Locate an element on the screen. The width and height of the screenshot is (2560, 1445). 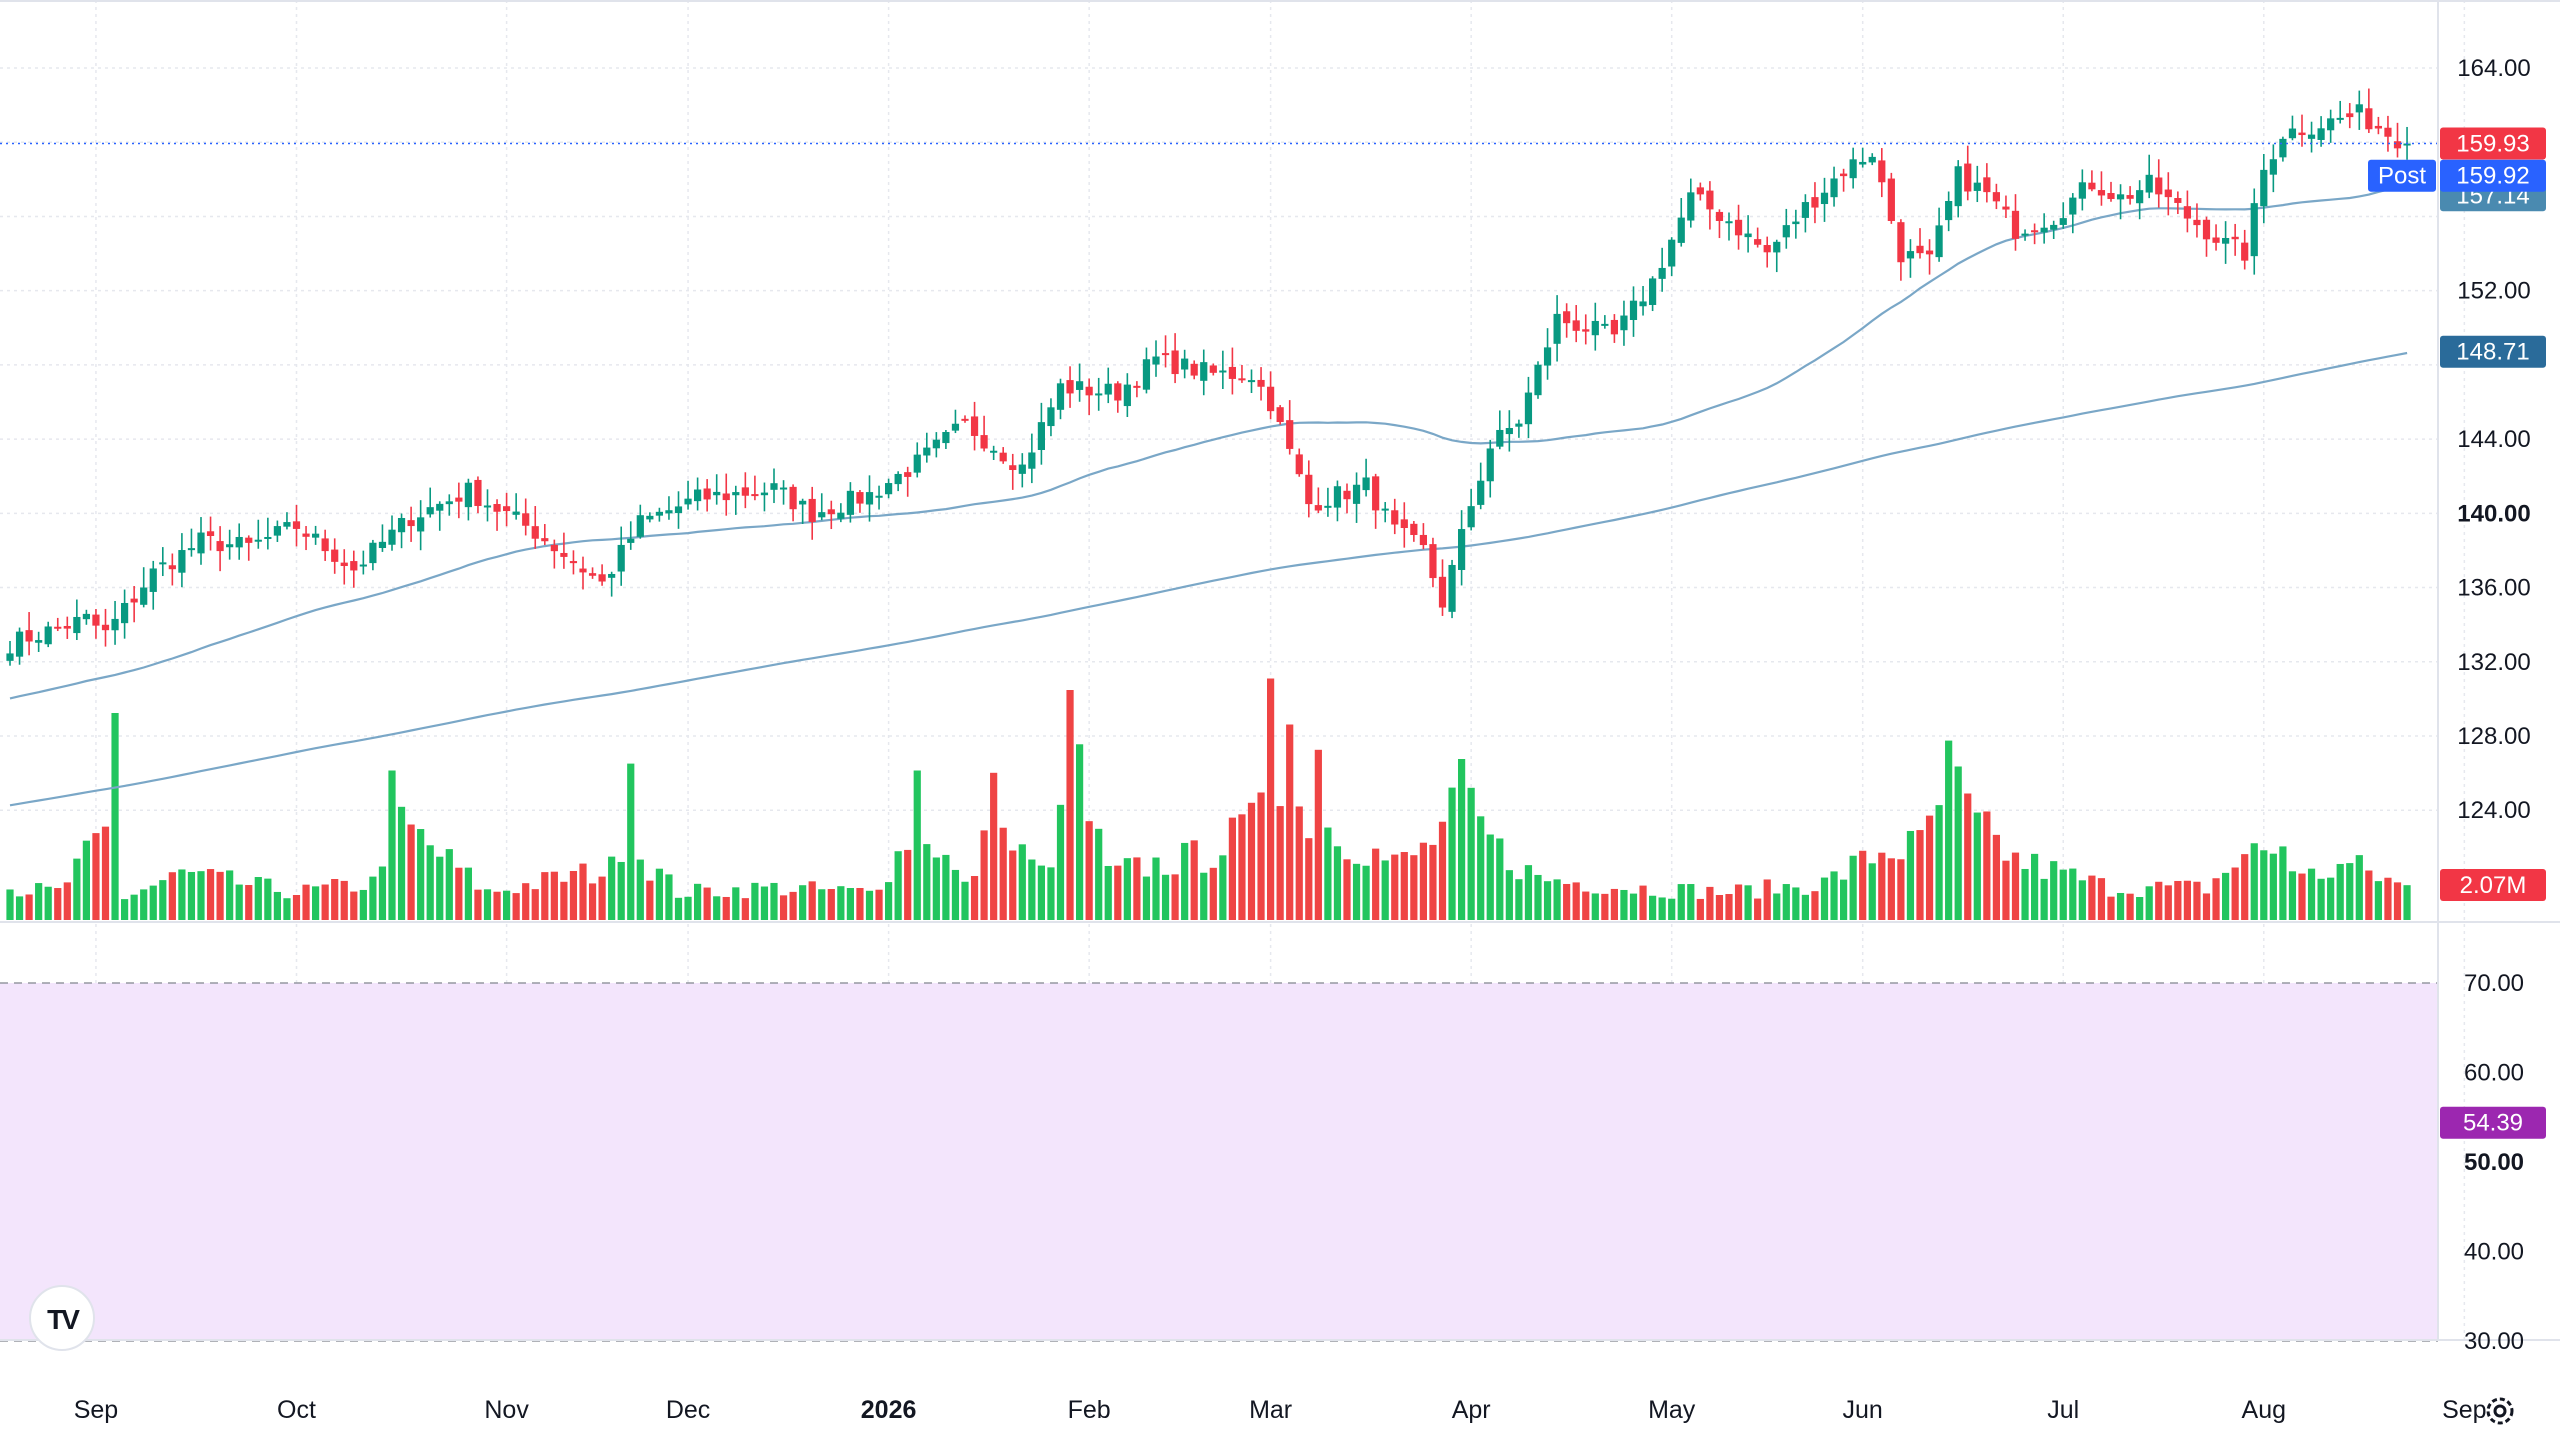
gear-icon is located at coordinates (2500, 1411).